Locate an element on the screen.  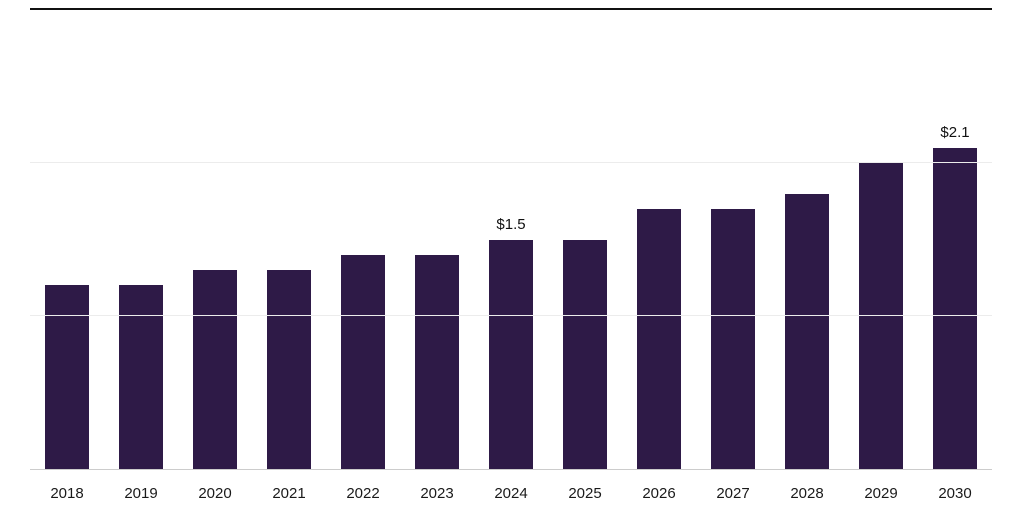
bar-2021 is located at coordinates (289, 369).